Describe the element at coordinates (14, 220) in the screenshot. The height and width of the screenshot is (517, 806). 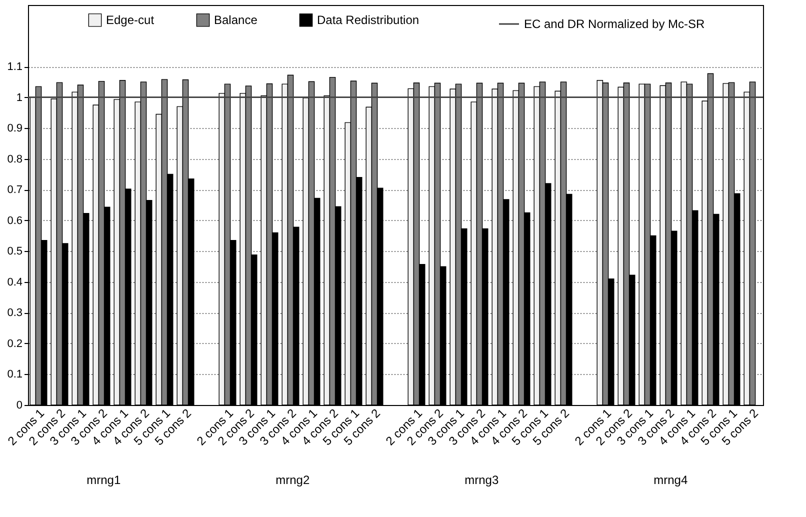
I see `y-tick-label: 0.6` at that location.